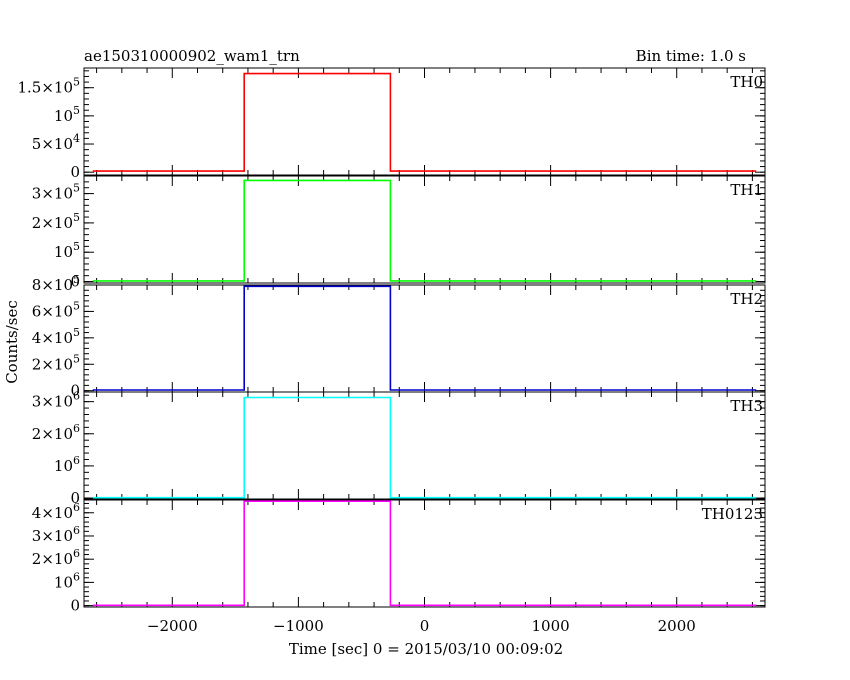 The height and width of the screenshot is (680, 850). I want to click on x-tick-label: 1000, so click(551, 626).